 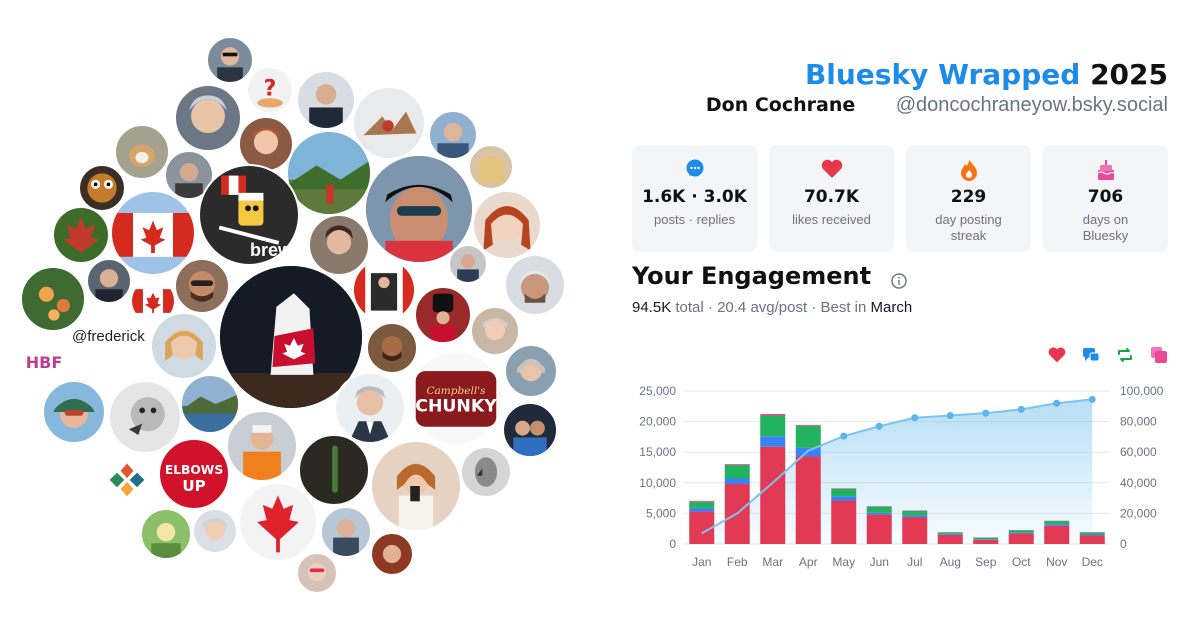 I want to click on brand-title: Bluesky Wrapped, so click(x=942, y=74).